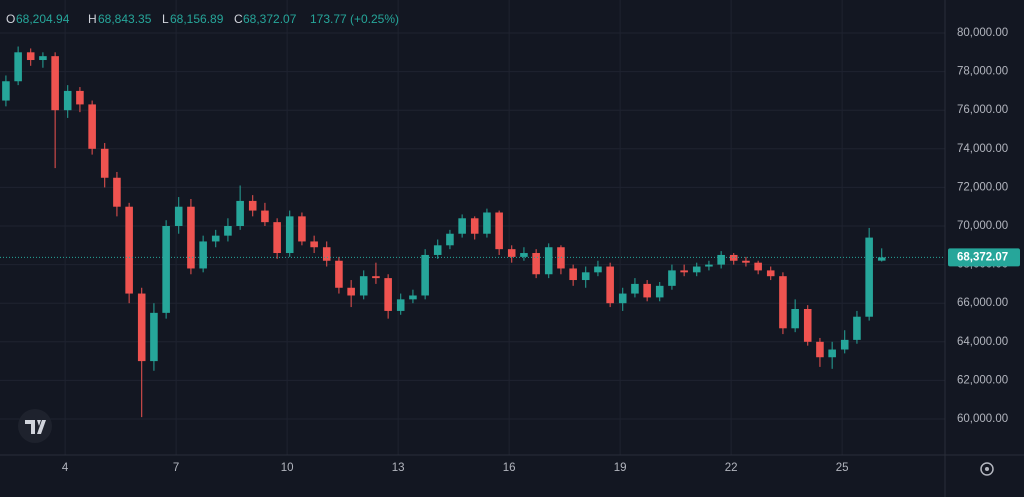  Describe the element at coordinates (731, 468) in the screenshot. I see `x-tick-label: 22` at that location.